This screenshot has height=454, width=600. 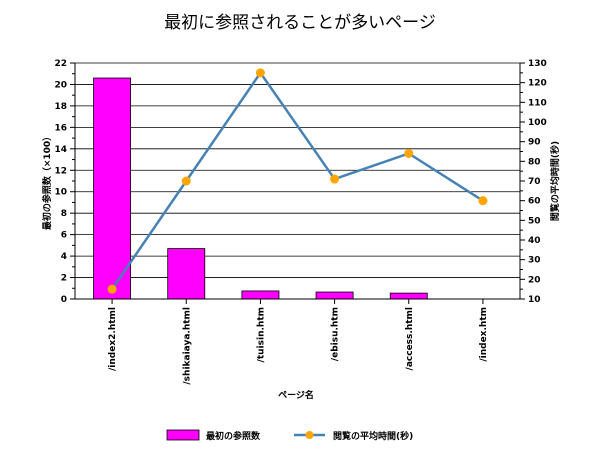 What do you see at coordinates (289, 435) in the screenshot?
I see `legend: 最初の参照数 閲覧の平均時間(秒)` at bounding box center [289, 435].